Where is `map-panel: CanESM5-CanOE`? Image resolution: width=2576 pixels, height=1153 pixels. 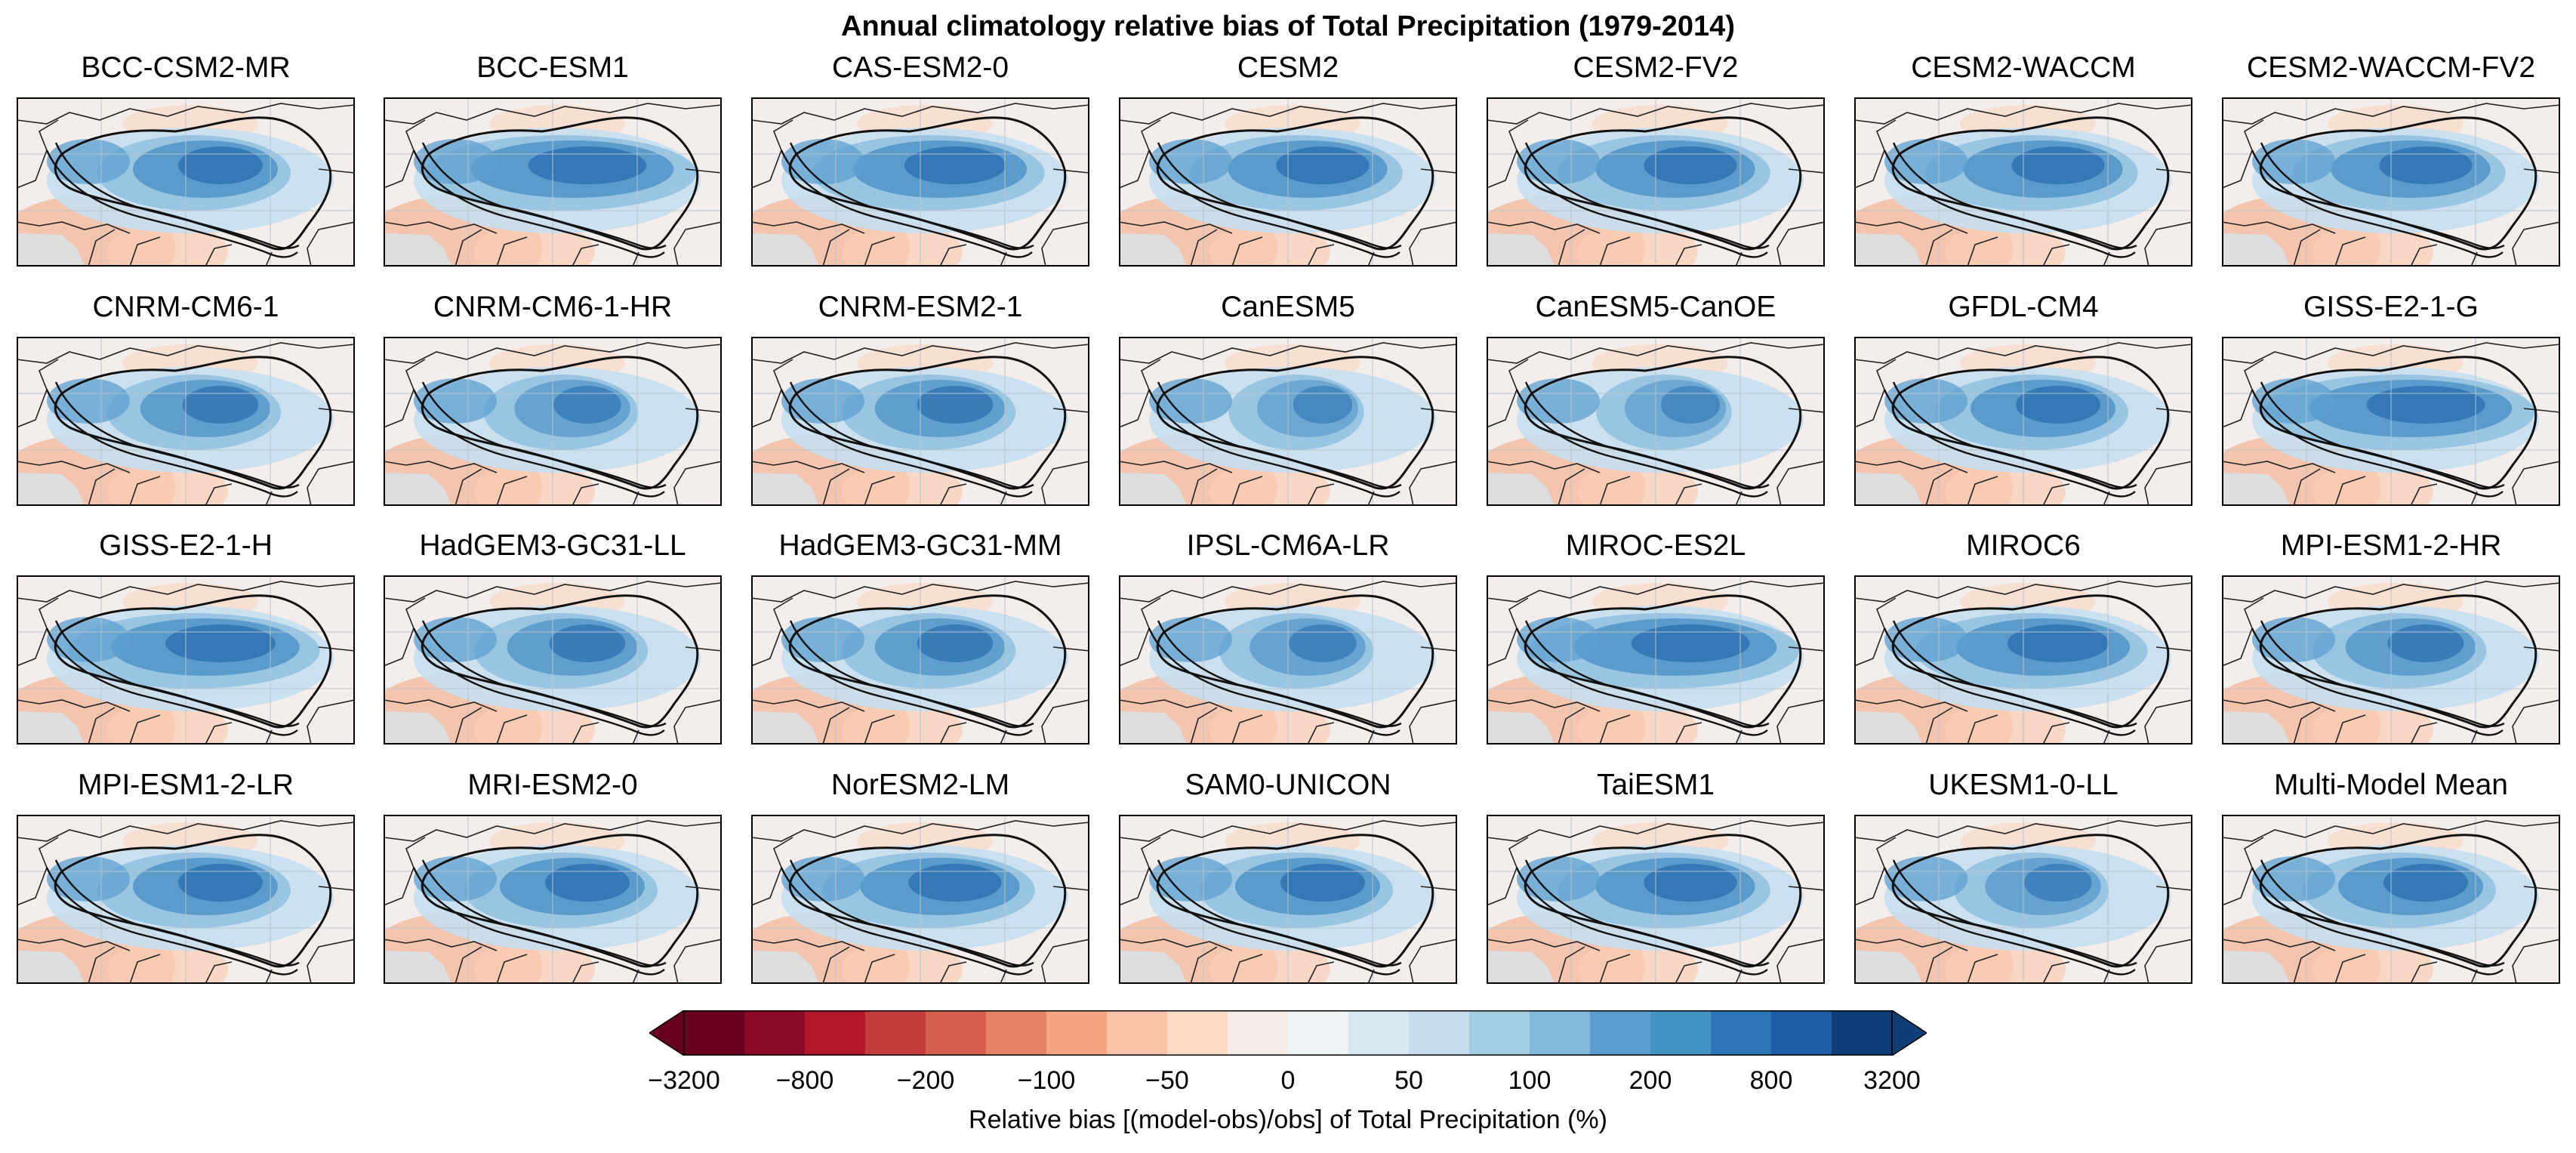 map-panel: CanESM5-CanOE is located at coordinates (1656, 399).